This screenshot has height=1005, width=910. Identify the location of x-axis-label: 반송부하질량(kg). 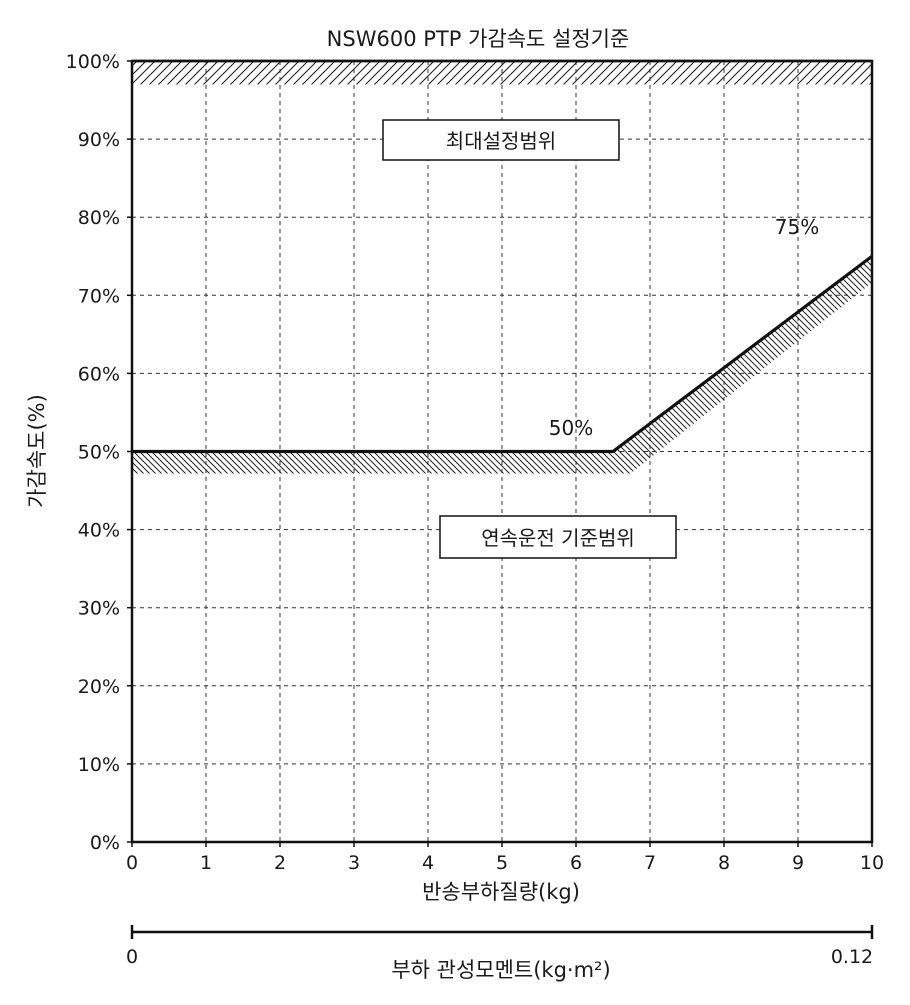
(501, 892).